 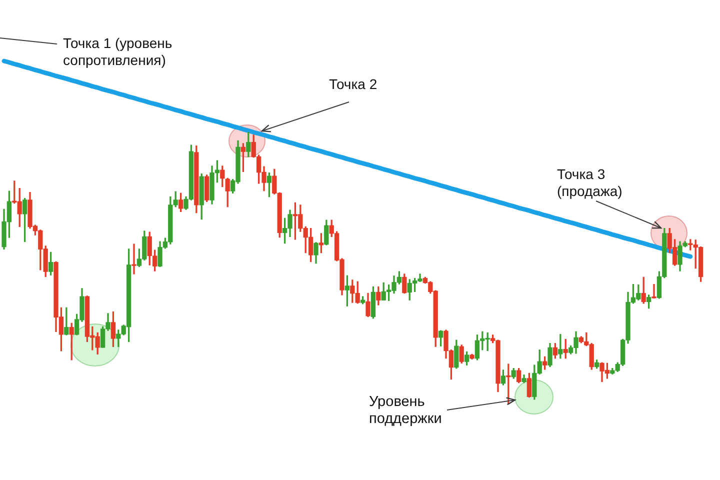 What do you see at coordinates (118, 52) in the screenshot?
I see `text: Точка 1 (уровень сопротивления)` at bounding box center [118, 52].